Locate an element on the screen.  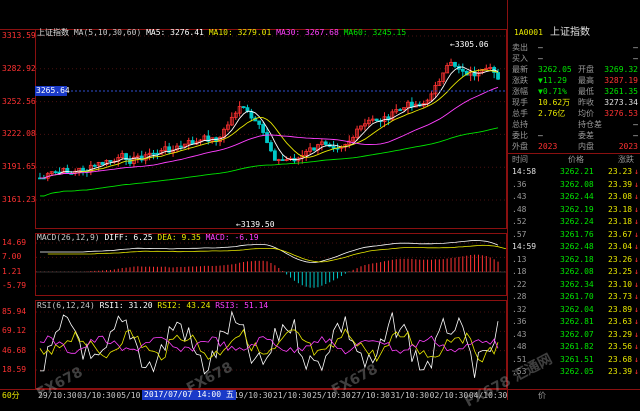
macd-legend-item-0: MACD(26,12,9) is located at coordinates (71, 237).